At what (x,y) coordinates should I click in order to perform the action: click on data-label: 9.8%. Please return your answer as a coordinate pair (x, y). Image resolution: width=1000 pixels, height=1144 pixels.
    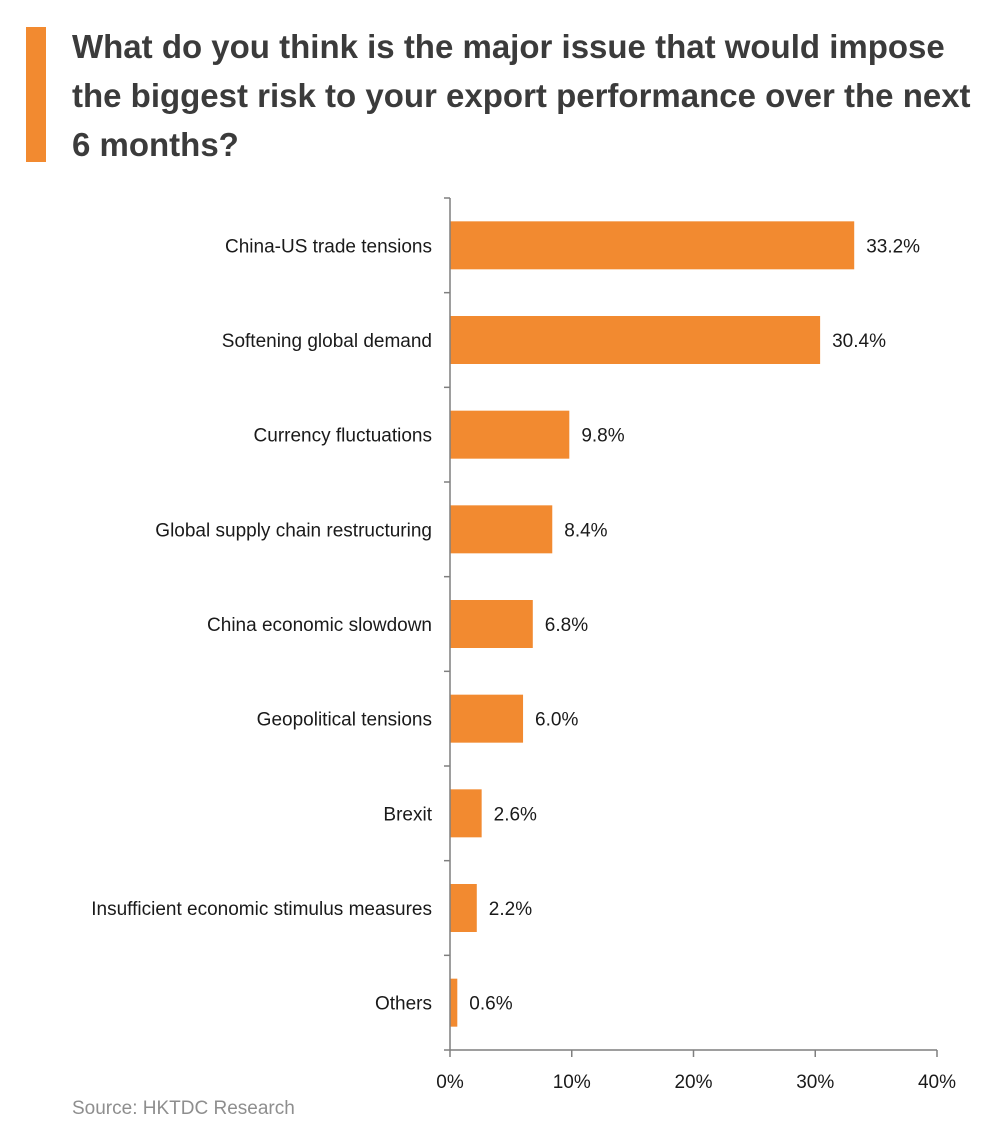
    Looking at the image, I should click on (602, 436).